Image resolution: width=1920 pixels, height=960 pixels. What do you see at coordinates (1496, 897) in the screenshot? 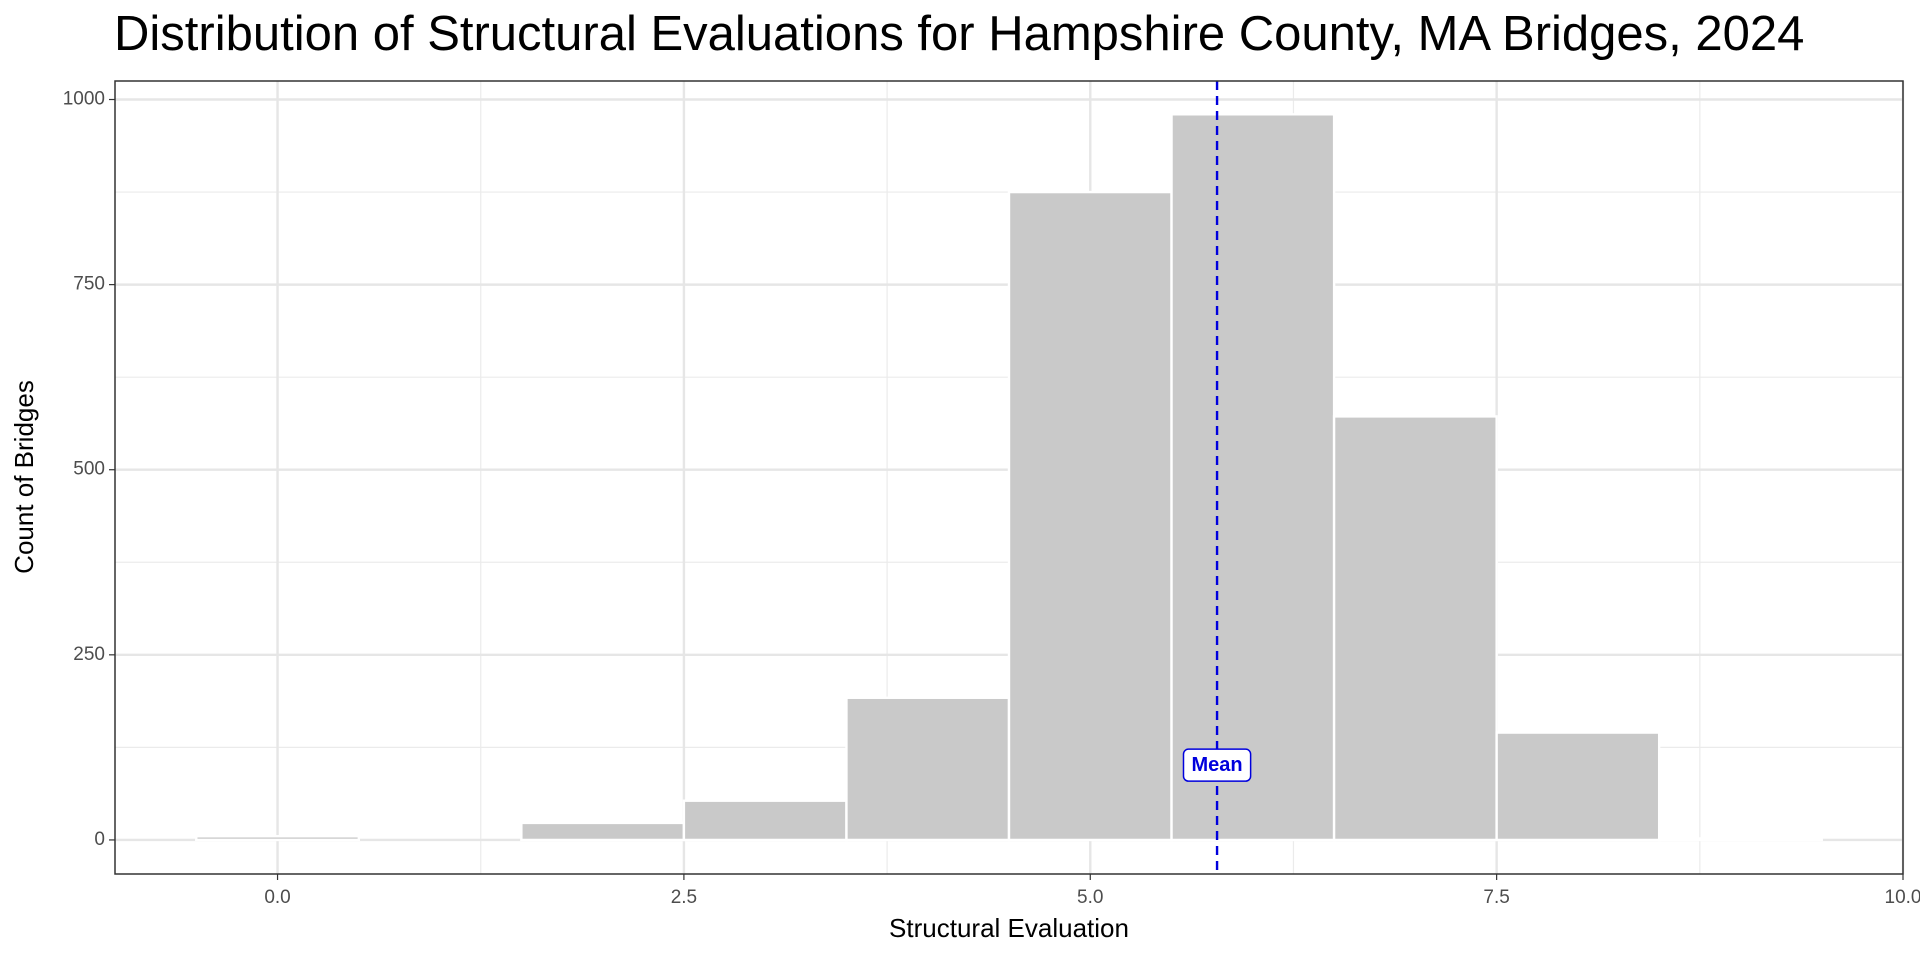
I see `x-tick-label: 7.5` at bounding box center [1496, 897].